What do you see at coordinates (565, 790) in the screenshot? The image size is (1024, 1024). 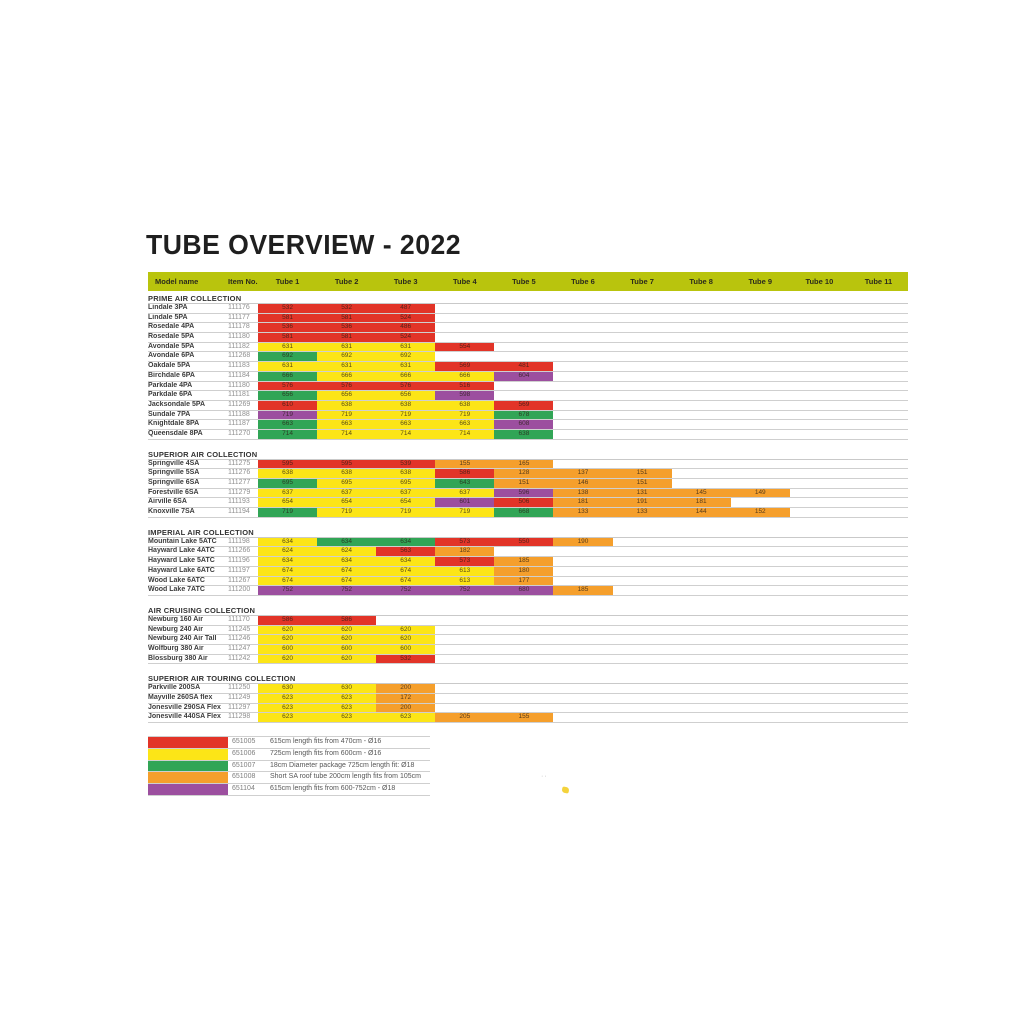 I see `stray-mark-yellow` at bounding box center [565, 790].